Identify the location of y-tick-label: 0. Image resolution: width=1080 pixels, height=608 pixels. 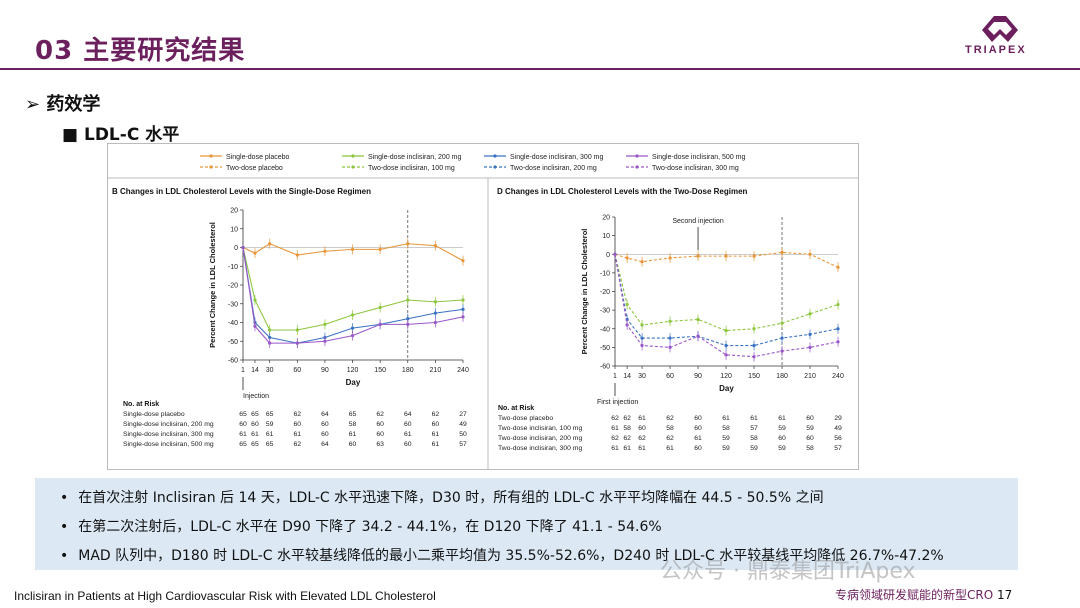
(608, 255).